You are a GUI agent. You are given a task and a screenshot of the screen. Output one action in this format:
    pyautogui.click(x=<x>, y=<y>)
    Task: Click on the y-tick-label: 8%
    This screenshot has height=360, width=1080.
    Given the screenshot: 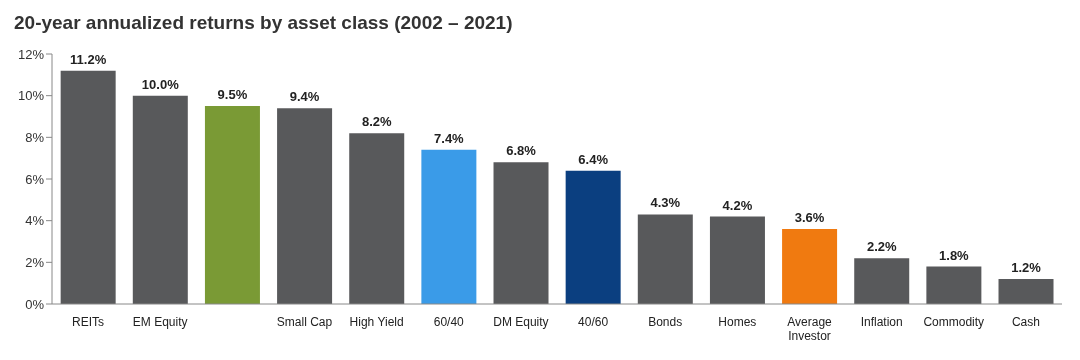 What is the action you would take?
    pyautogui.click(x=35, y=137)
    